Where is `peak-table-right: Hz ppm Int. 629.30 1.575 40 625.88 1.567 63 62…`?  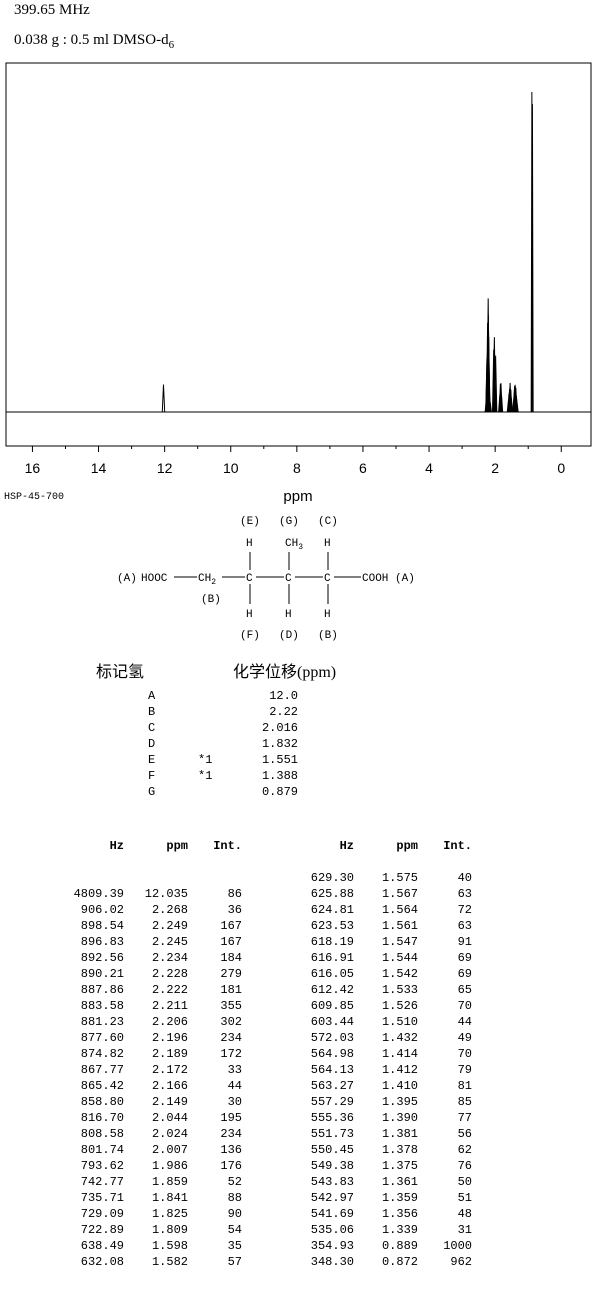 peak-table-right: Hz ppm Int. 629.30 1.575 40 625.88 1.567 63 62… is located at coordinates (379, 1054).